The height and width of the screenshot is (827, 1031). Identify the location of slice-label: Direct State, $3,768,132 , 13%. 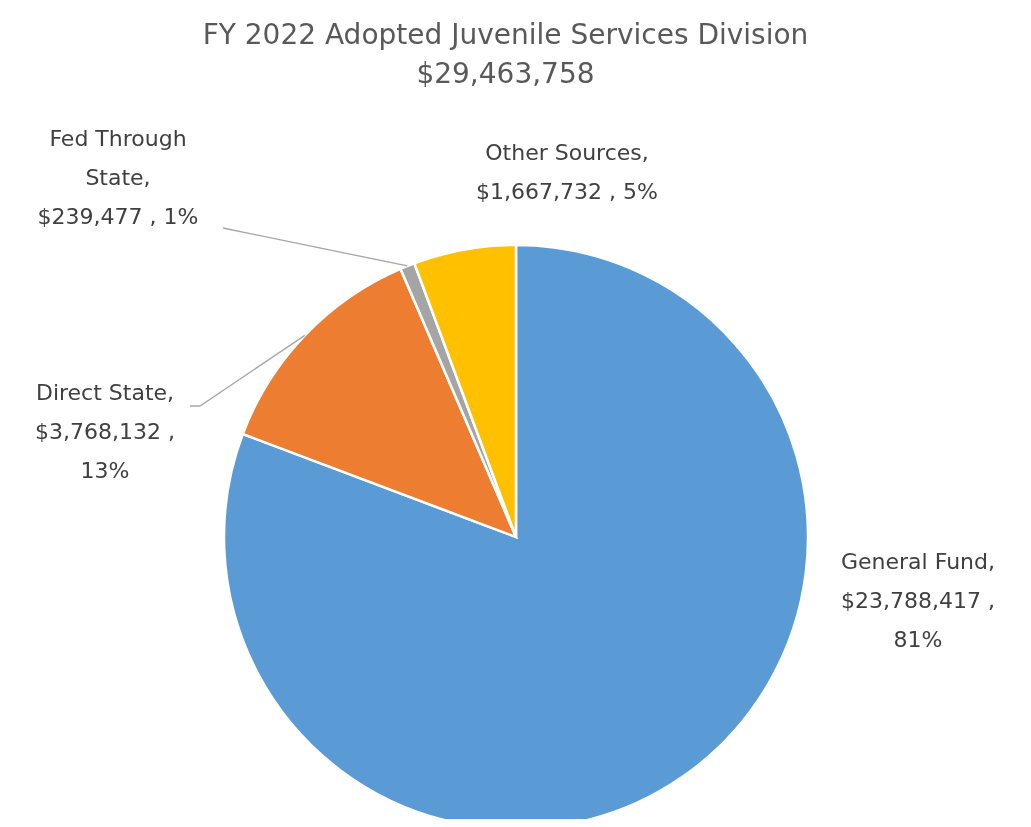
(105, 431).